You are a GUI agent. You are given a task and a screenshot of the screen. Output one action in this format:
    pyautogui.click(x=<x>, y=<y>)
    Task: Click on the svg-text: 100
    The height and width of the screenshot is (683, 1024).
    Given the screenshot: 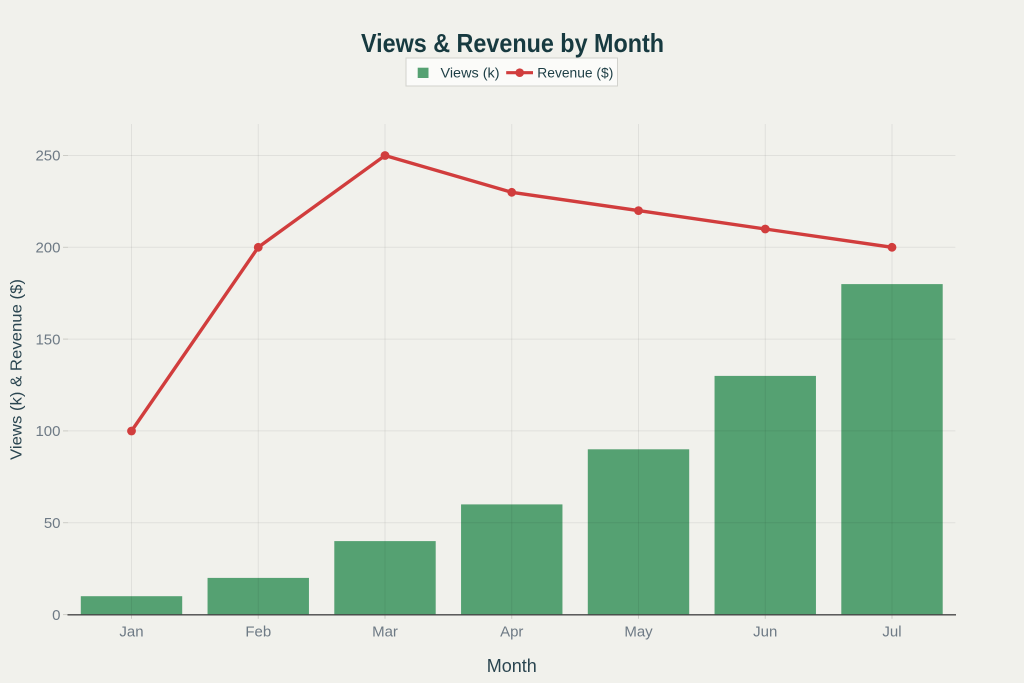 What is the action you would take?
    pyautogui.click(x=47, y=431)
    